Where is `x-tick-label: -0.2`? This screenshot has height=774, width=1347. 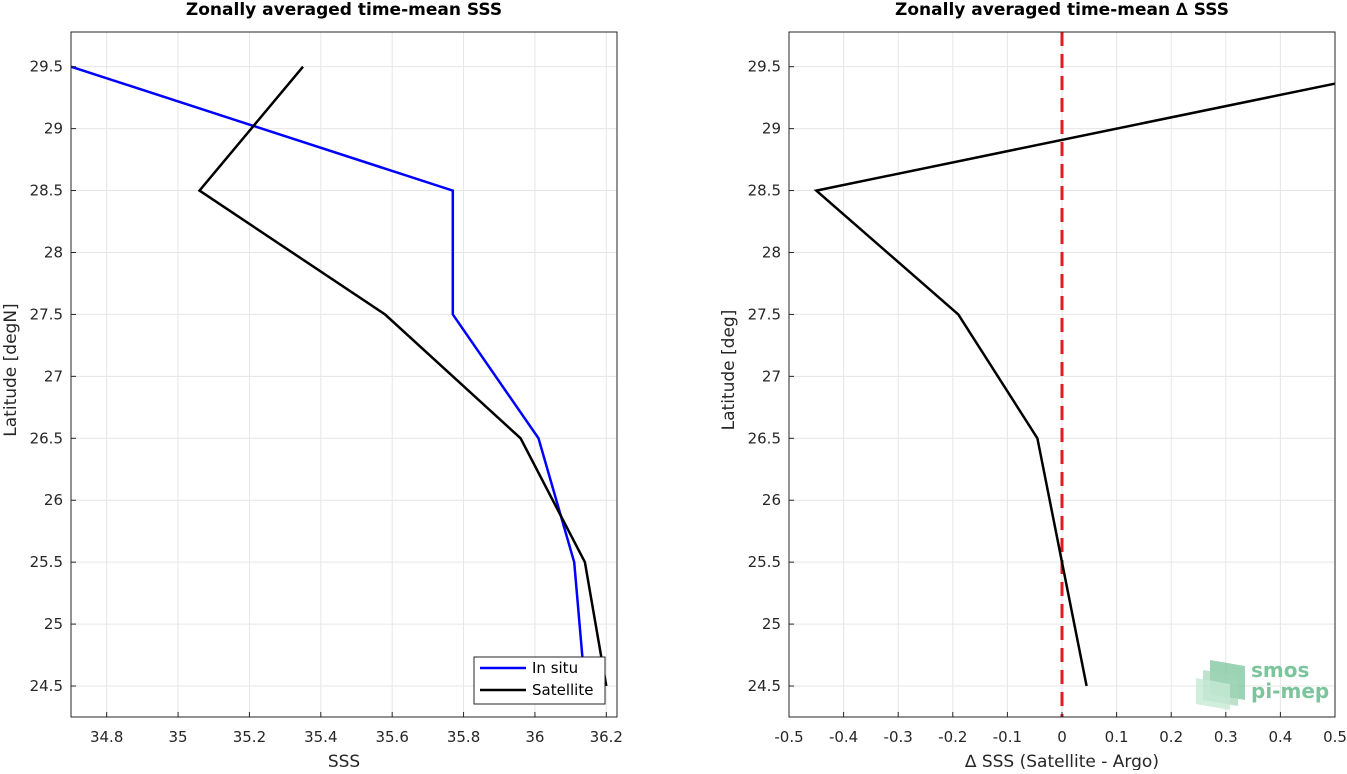 x-tick-label: -0.2 is located at coordinates (952, 737).